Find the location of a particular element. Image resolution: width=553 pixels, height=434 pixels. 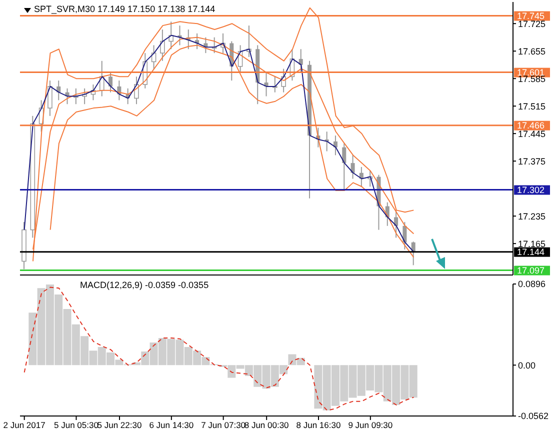

x-tick-label: 2 Jun 2017 is located at coordinates (24, 425).